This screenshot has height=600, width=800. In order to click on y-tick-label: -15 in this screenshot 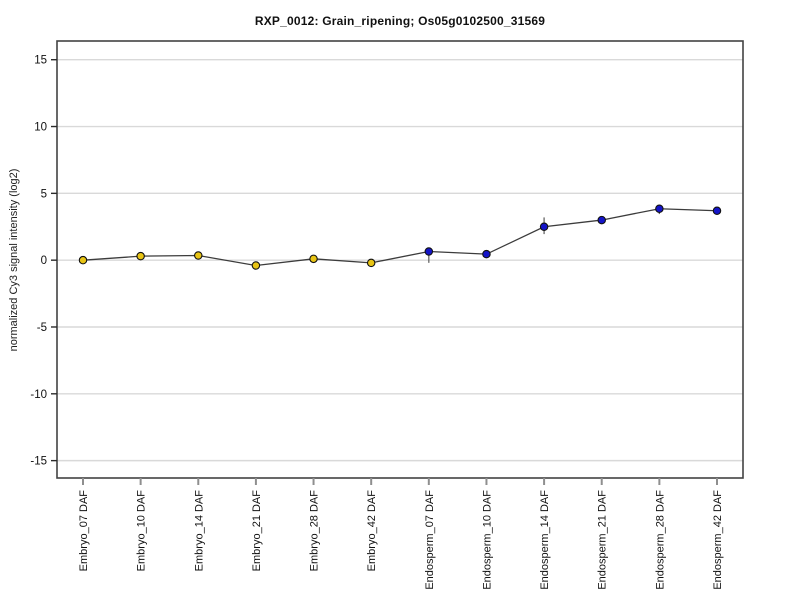, I will do `click(38, 462)`.